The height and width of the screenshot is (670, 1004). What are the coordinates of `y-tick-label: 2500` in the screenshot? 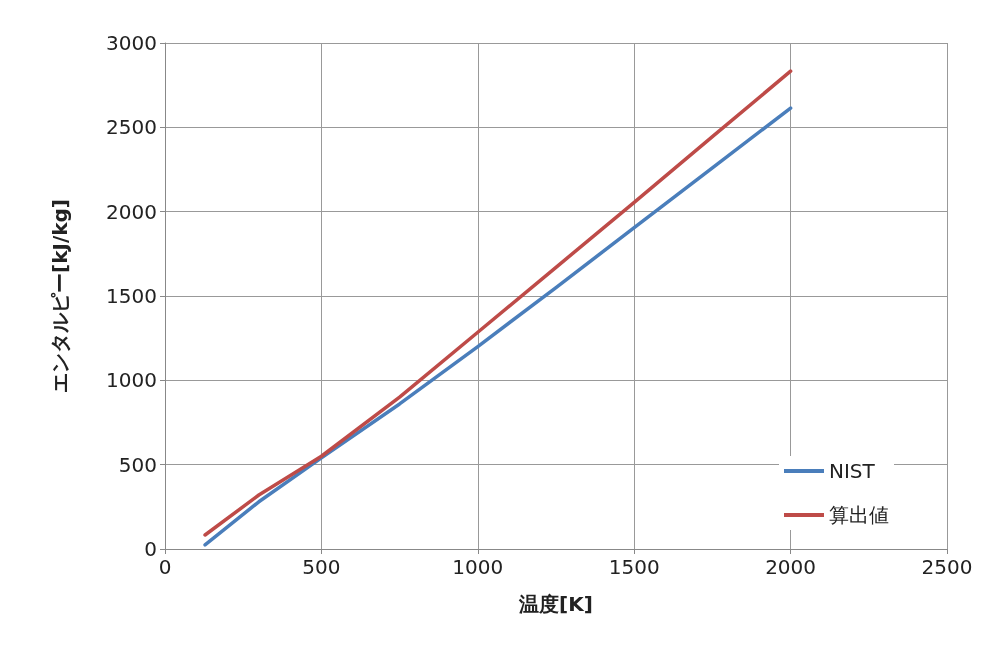 It's located at (131, 127).